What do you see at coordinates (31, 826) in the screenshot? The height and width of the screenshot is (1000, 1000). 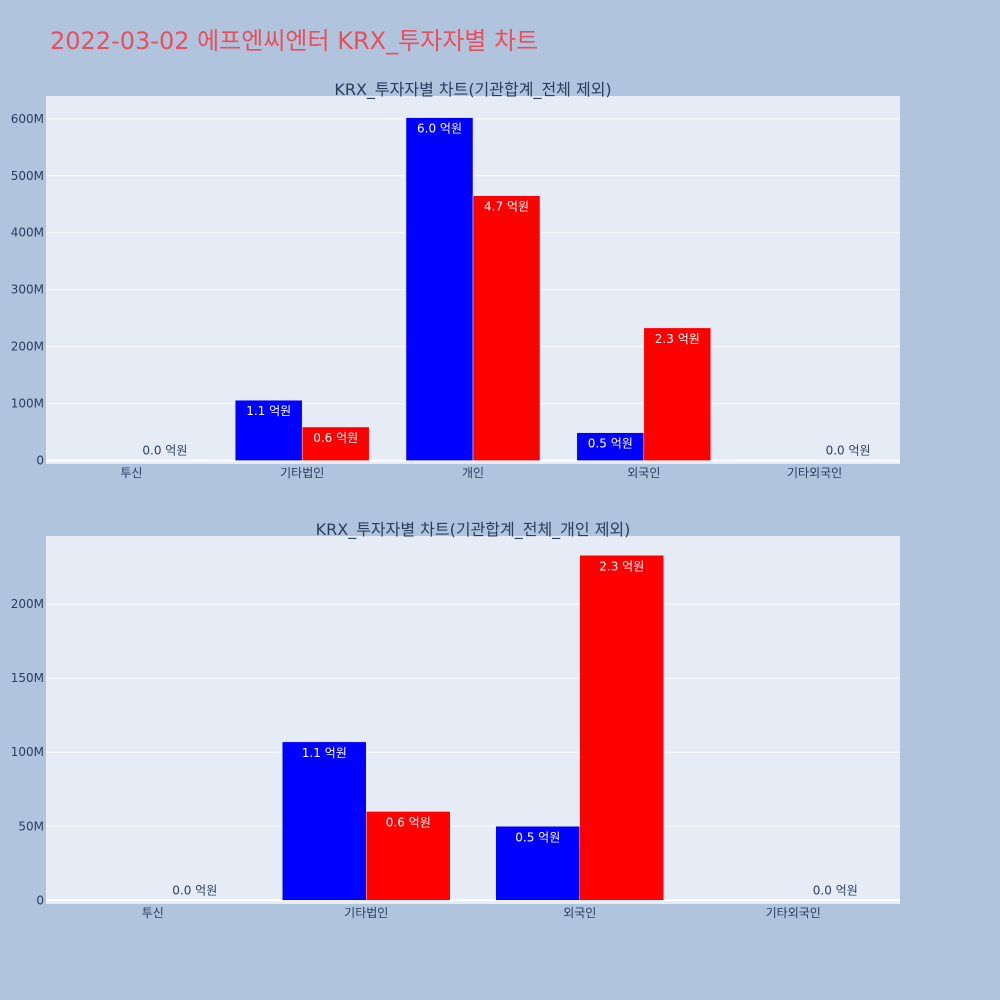 I see `y-tick-label: 50M` at bounding box center [31, 826].